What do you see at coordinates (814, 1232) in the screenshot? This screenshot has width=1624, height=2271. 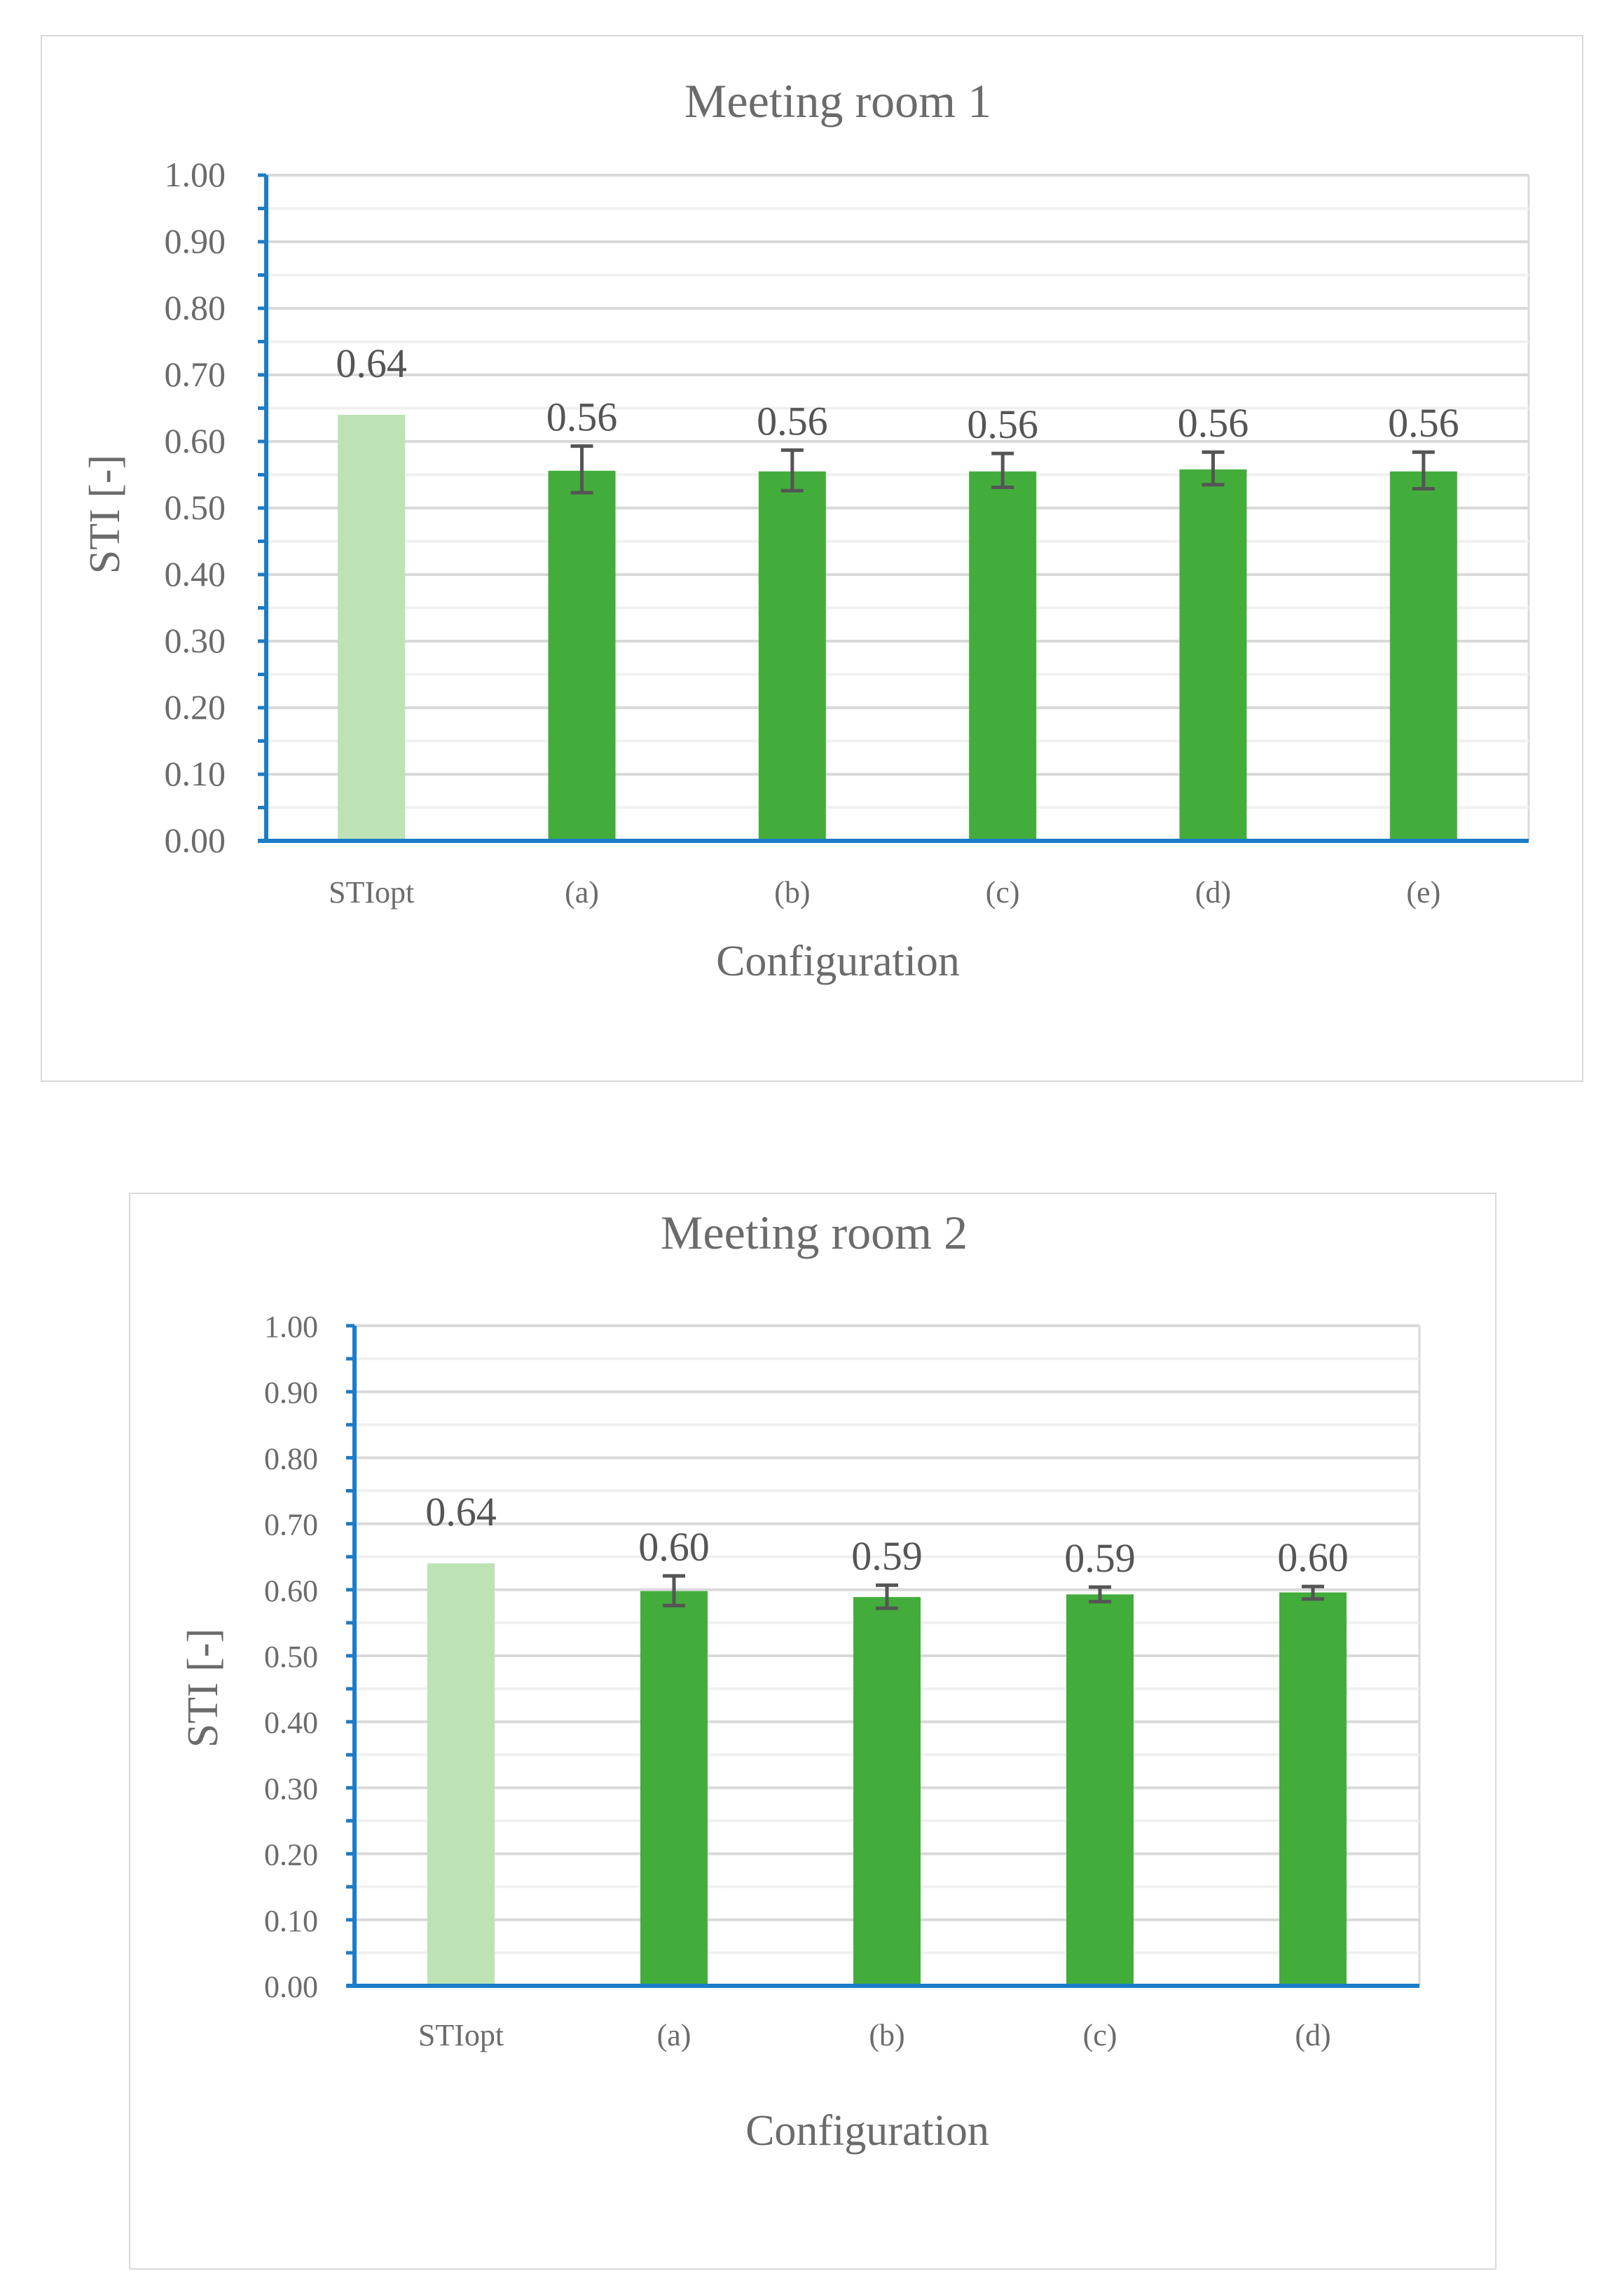 I see `chart-title: Meeting room 2` at bounding box center [814, 1232].